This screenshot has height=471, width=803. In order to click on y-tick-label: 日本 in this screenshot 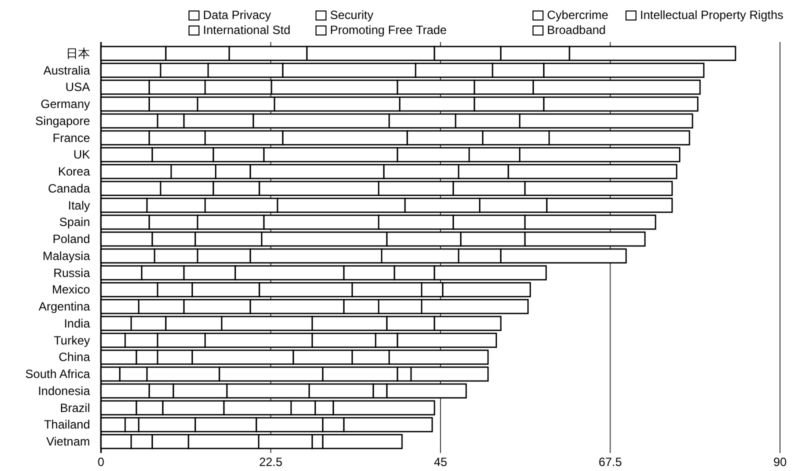, I will do `click(78, 53)`.